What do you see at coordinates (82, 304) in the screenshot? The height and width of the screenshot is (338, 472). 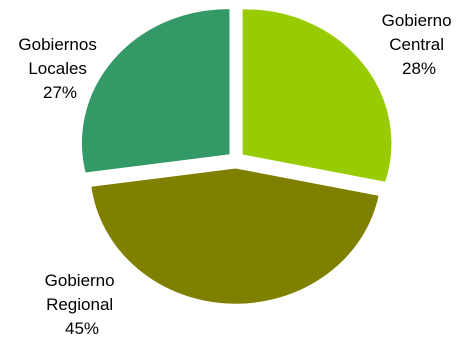 I see `slice-label-regional: Gobierno Regional 45%` at bounding box center [82, 304].